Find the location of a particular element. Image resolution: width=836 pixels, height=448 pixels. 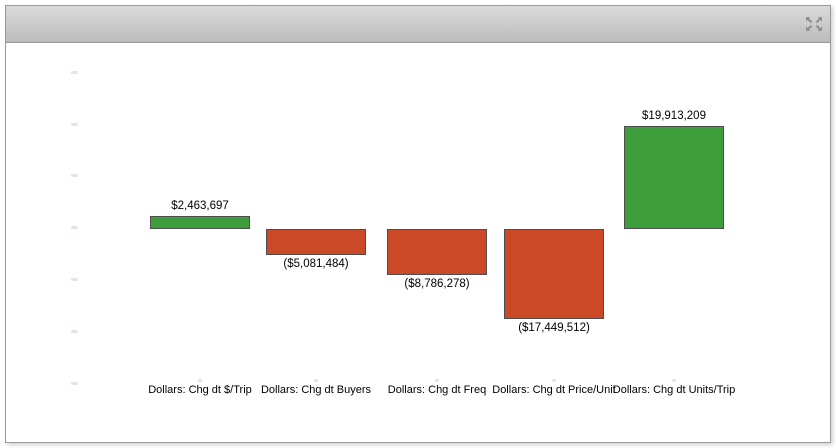

bar-value-label: ($5,081,484) is located at coordinates (316, 264).